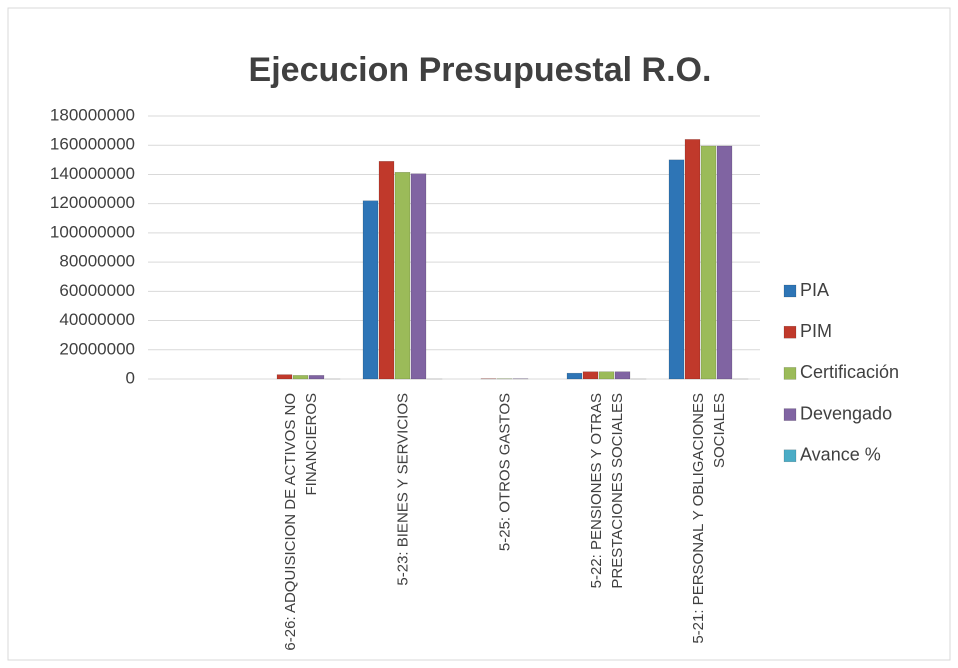  I want to click on y-tick-label: 140000000, so click(92, 173).